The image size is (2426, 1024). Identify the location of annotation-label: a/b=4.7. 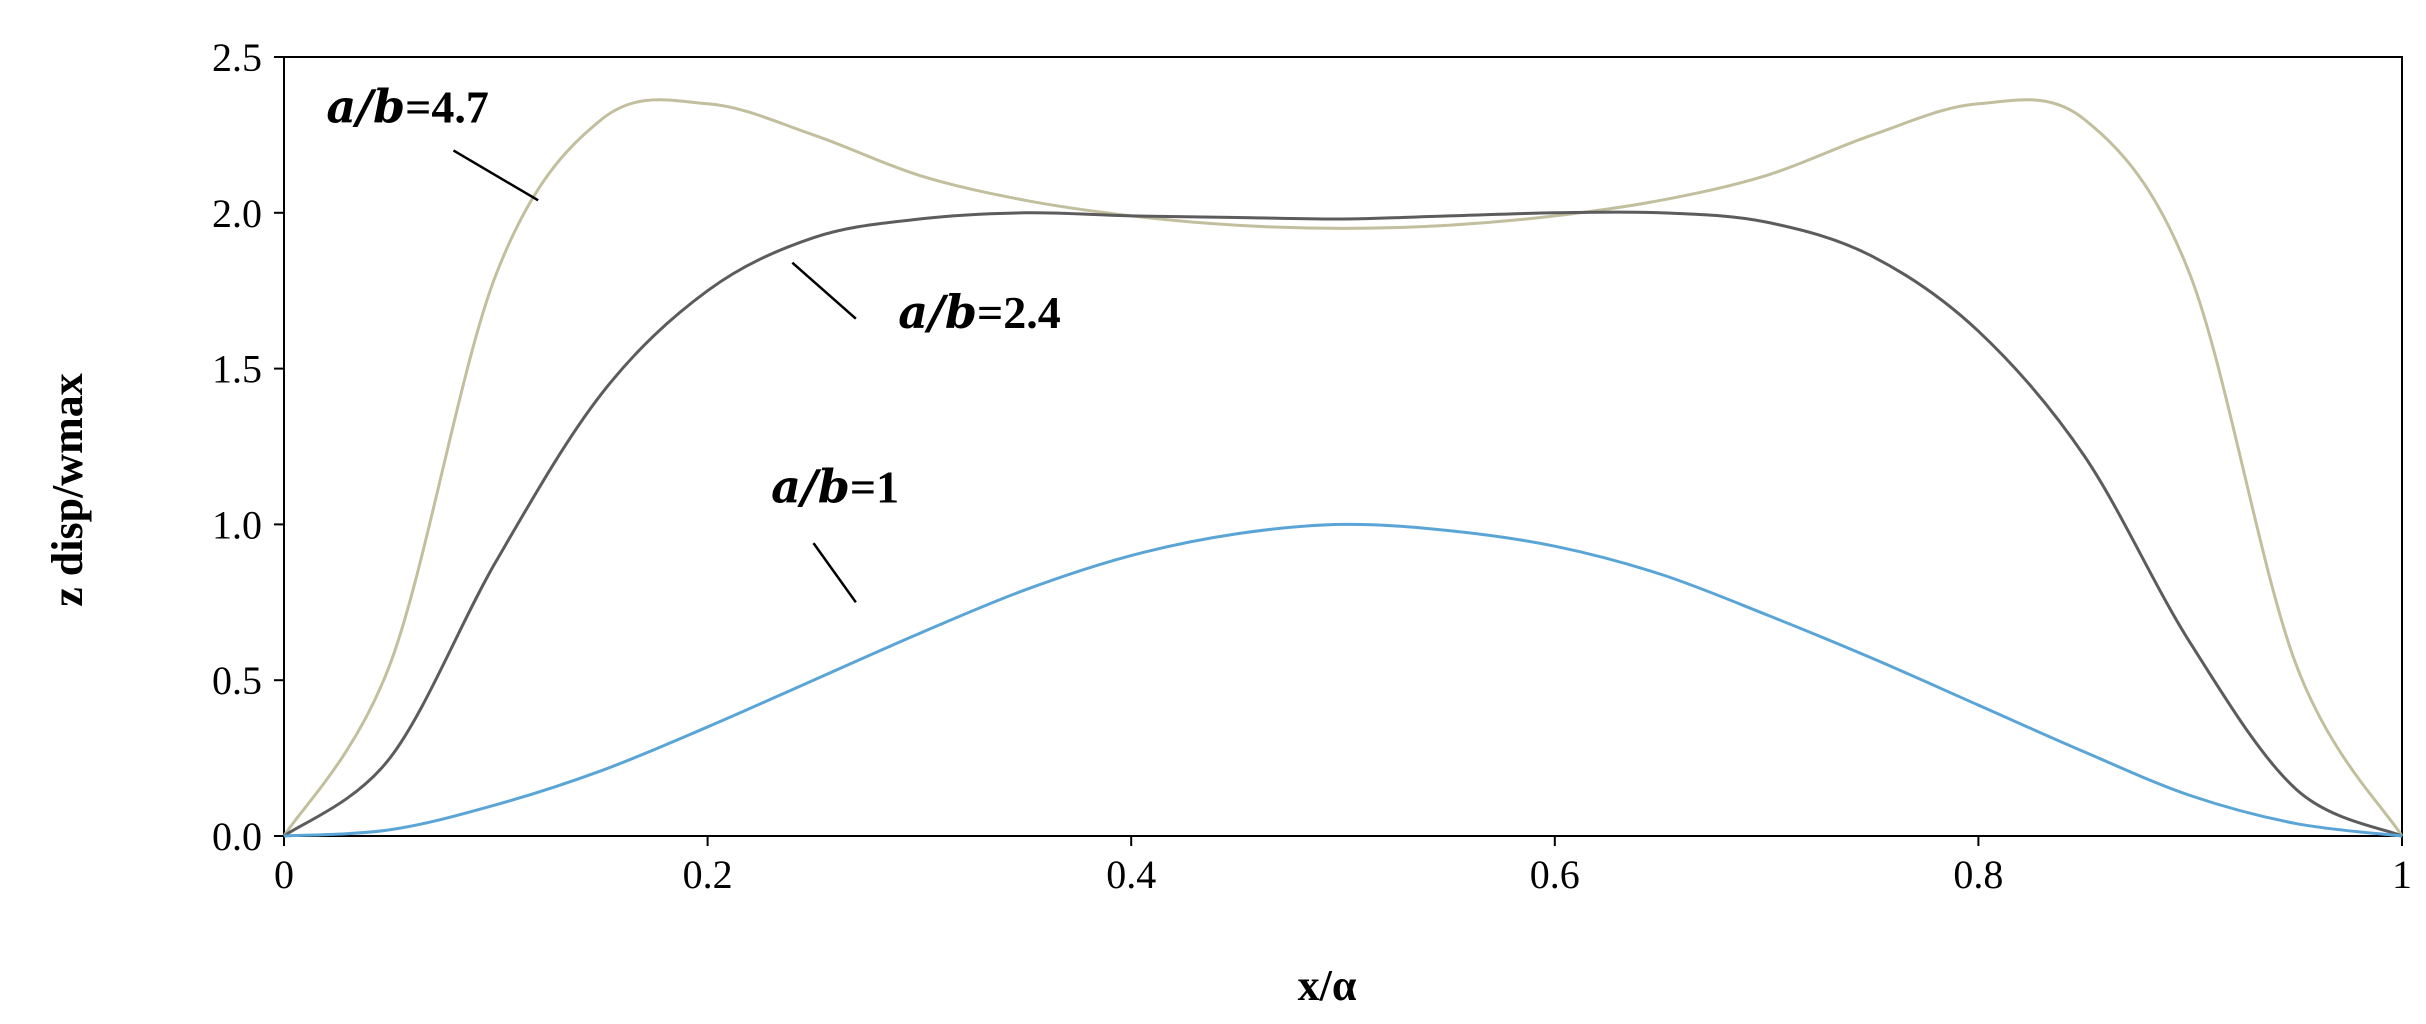
(407, 106).